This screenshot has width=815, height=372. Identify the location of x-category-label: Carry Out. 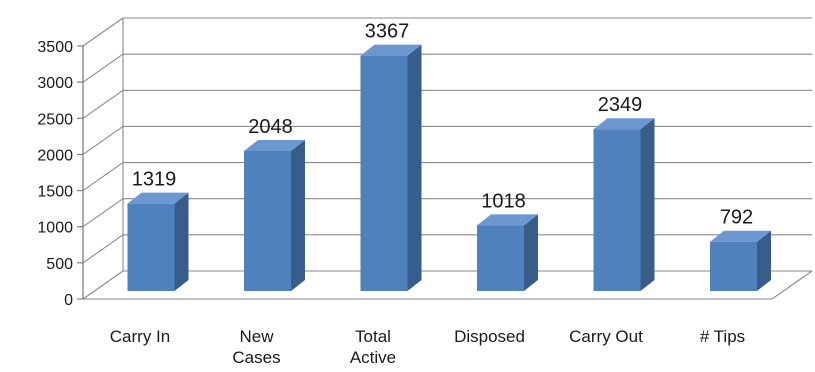
(606, 336).